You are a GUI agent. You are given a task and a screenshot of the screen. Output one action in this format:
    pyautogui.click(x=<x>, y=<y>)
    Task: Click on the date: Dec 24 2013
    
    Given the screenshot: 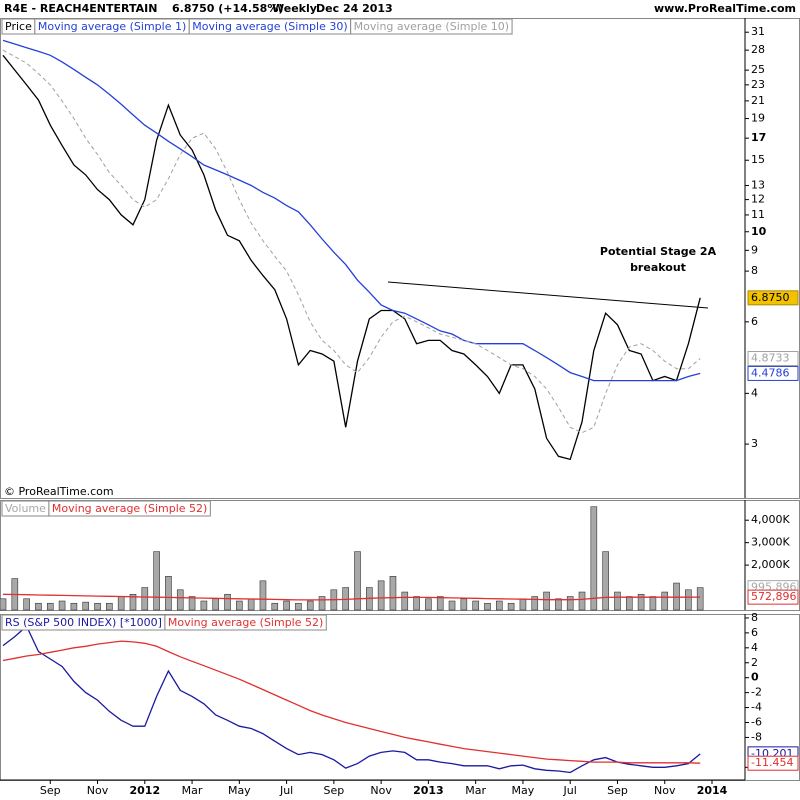 What is the action you would take?
    pyautogui.click(x=354, y=8)
    